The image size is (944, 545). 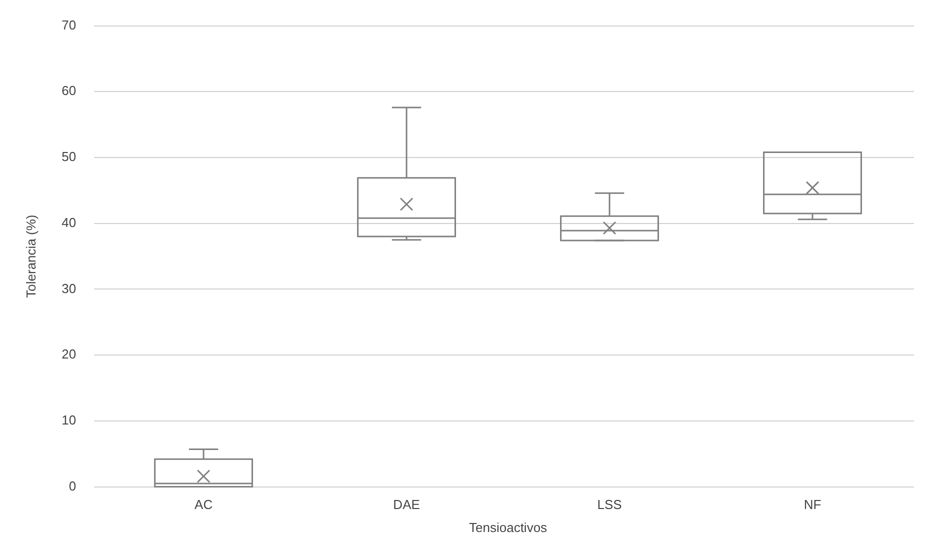 I want to click on y-tick-label: 10, so click(x=69, y=420).